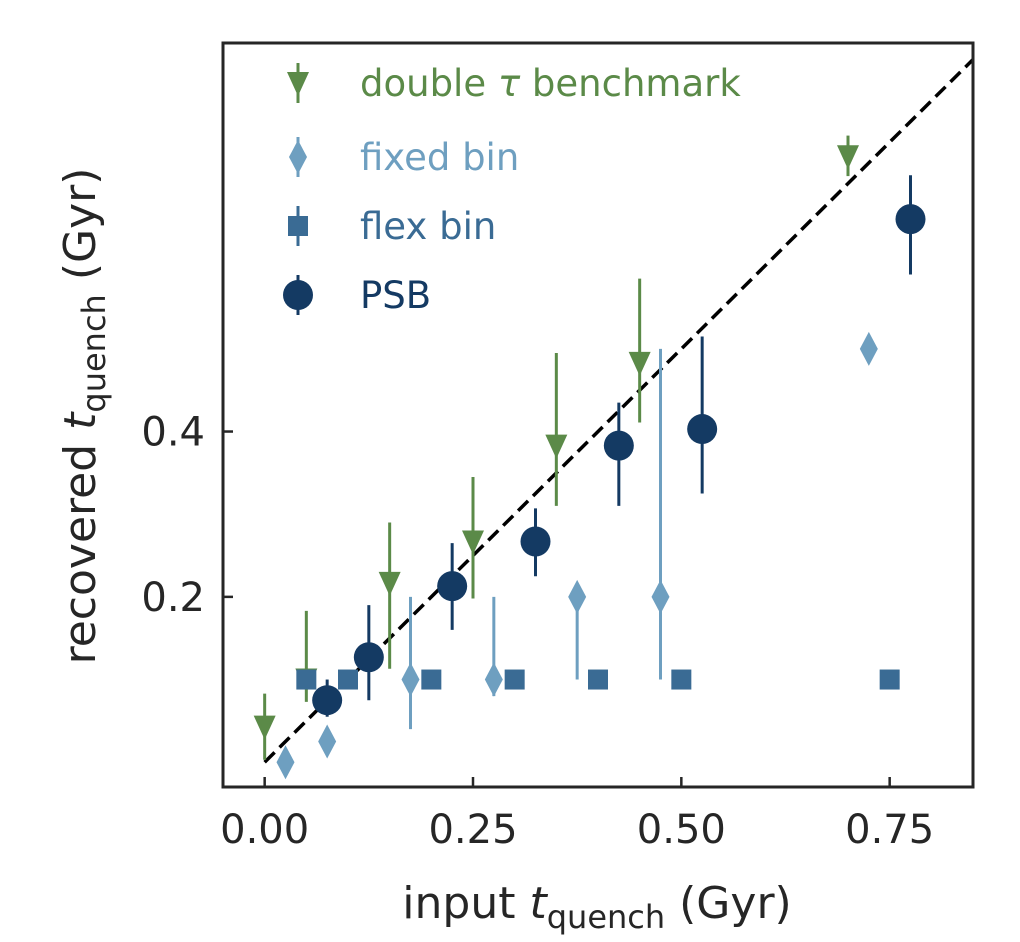  What do you see at coordinates (681, 830) in the screenshot?
I see `x-tick-label: 0.50` at bounding box center [681, 830].